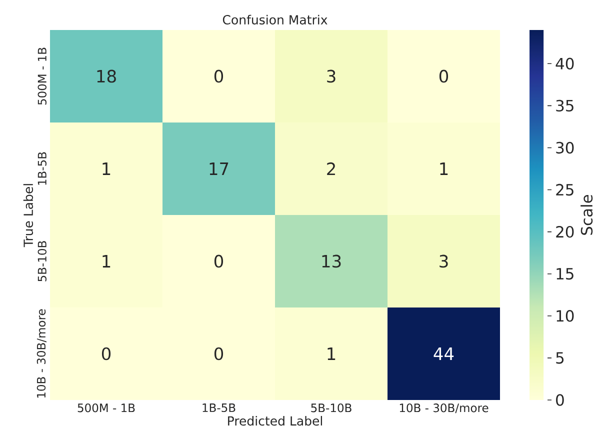 The height and width of the screenshot is (439, 599). I want to click on y-tick-label: 5B-10B, so click(42, 261).